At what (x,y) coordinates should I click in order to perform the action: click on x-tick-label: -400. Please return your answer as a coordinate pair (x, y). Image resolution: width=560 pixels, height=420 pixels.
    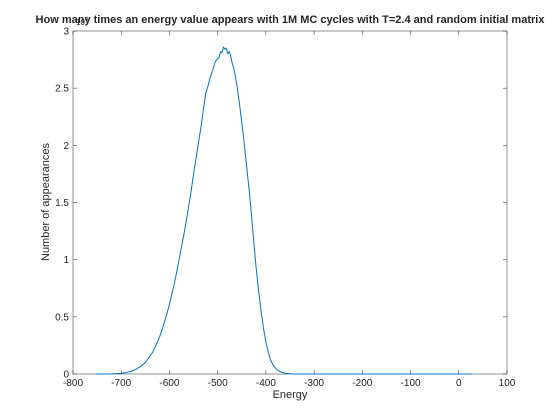
    Looking at the image, I should click on (266, 383).